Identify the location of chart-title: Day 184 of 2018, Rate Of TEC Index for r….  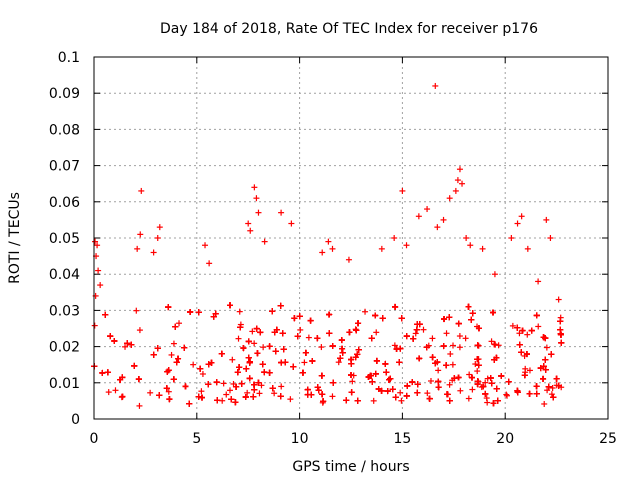
(349, 29).